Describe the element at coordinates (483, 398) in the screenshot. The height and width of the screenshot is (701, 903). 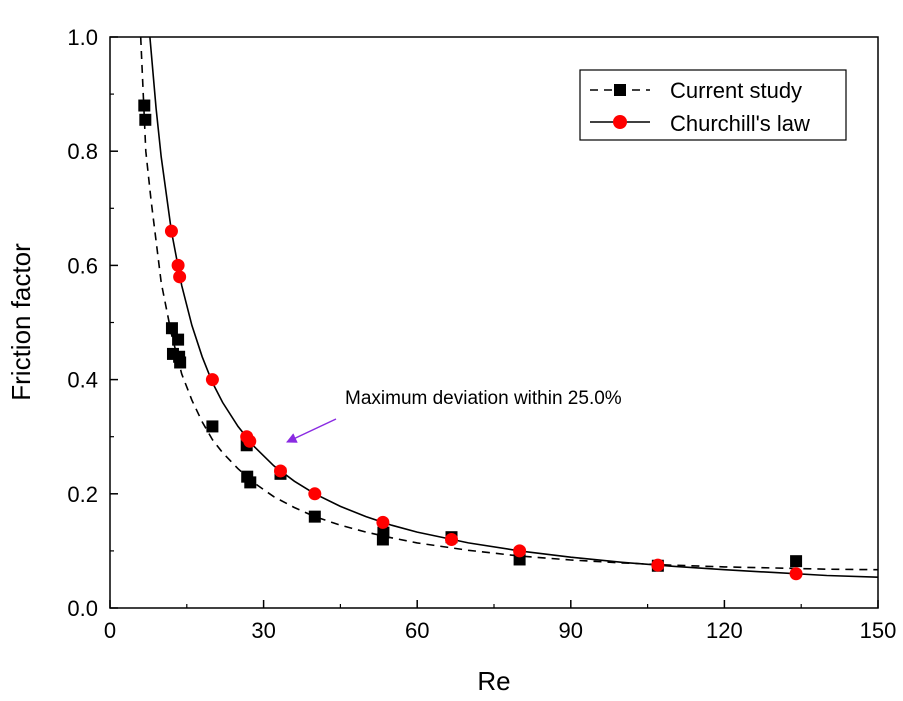
I see `annotation-text: Maximum deviation within 25.0%` at that location.